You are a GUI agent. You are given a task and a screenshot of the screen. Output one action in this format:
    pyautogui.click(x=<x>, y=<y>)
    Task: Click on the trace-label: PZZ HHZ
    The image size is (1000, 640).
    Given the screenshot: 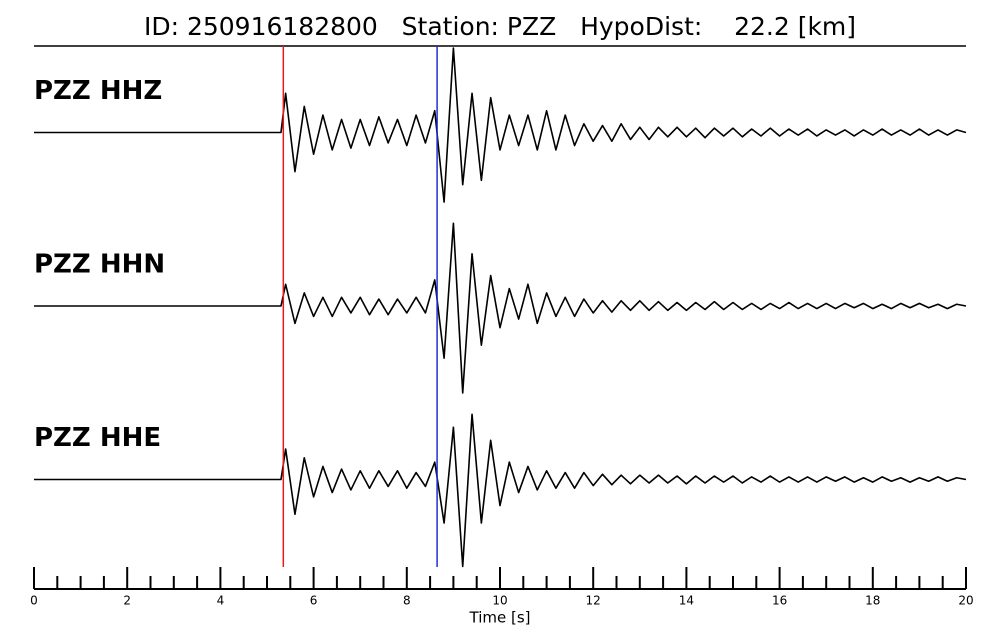 What is the action you would take?
    pyautogui.click(x=98, y=91)
    